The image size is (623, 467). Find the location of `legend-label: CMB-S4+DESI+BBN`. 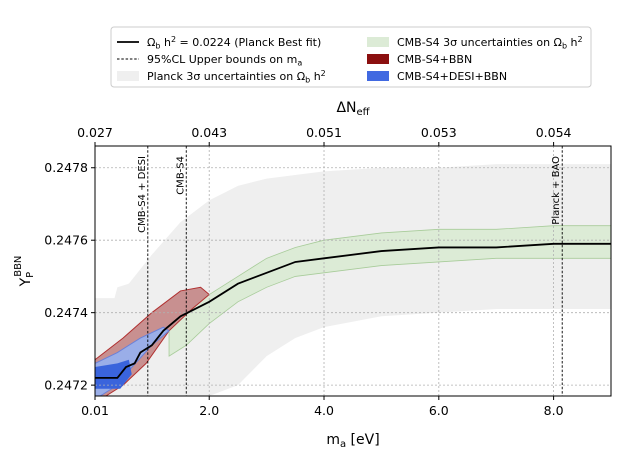

legend-label: CMB-S4+DESI+BBN is located at coordinates (452, 76).